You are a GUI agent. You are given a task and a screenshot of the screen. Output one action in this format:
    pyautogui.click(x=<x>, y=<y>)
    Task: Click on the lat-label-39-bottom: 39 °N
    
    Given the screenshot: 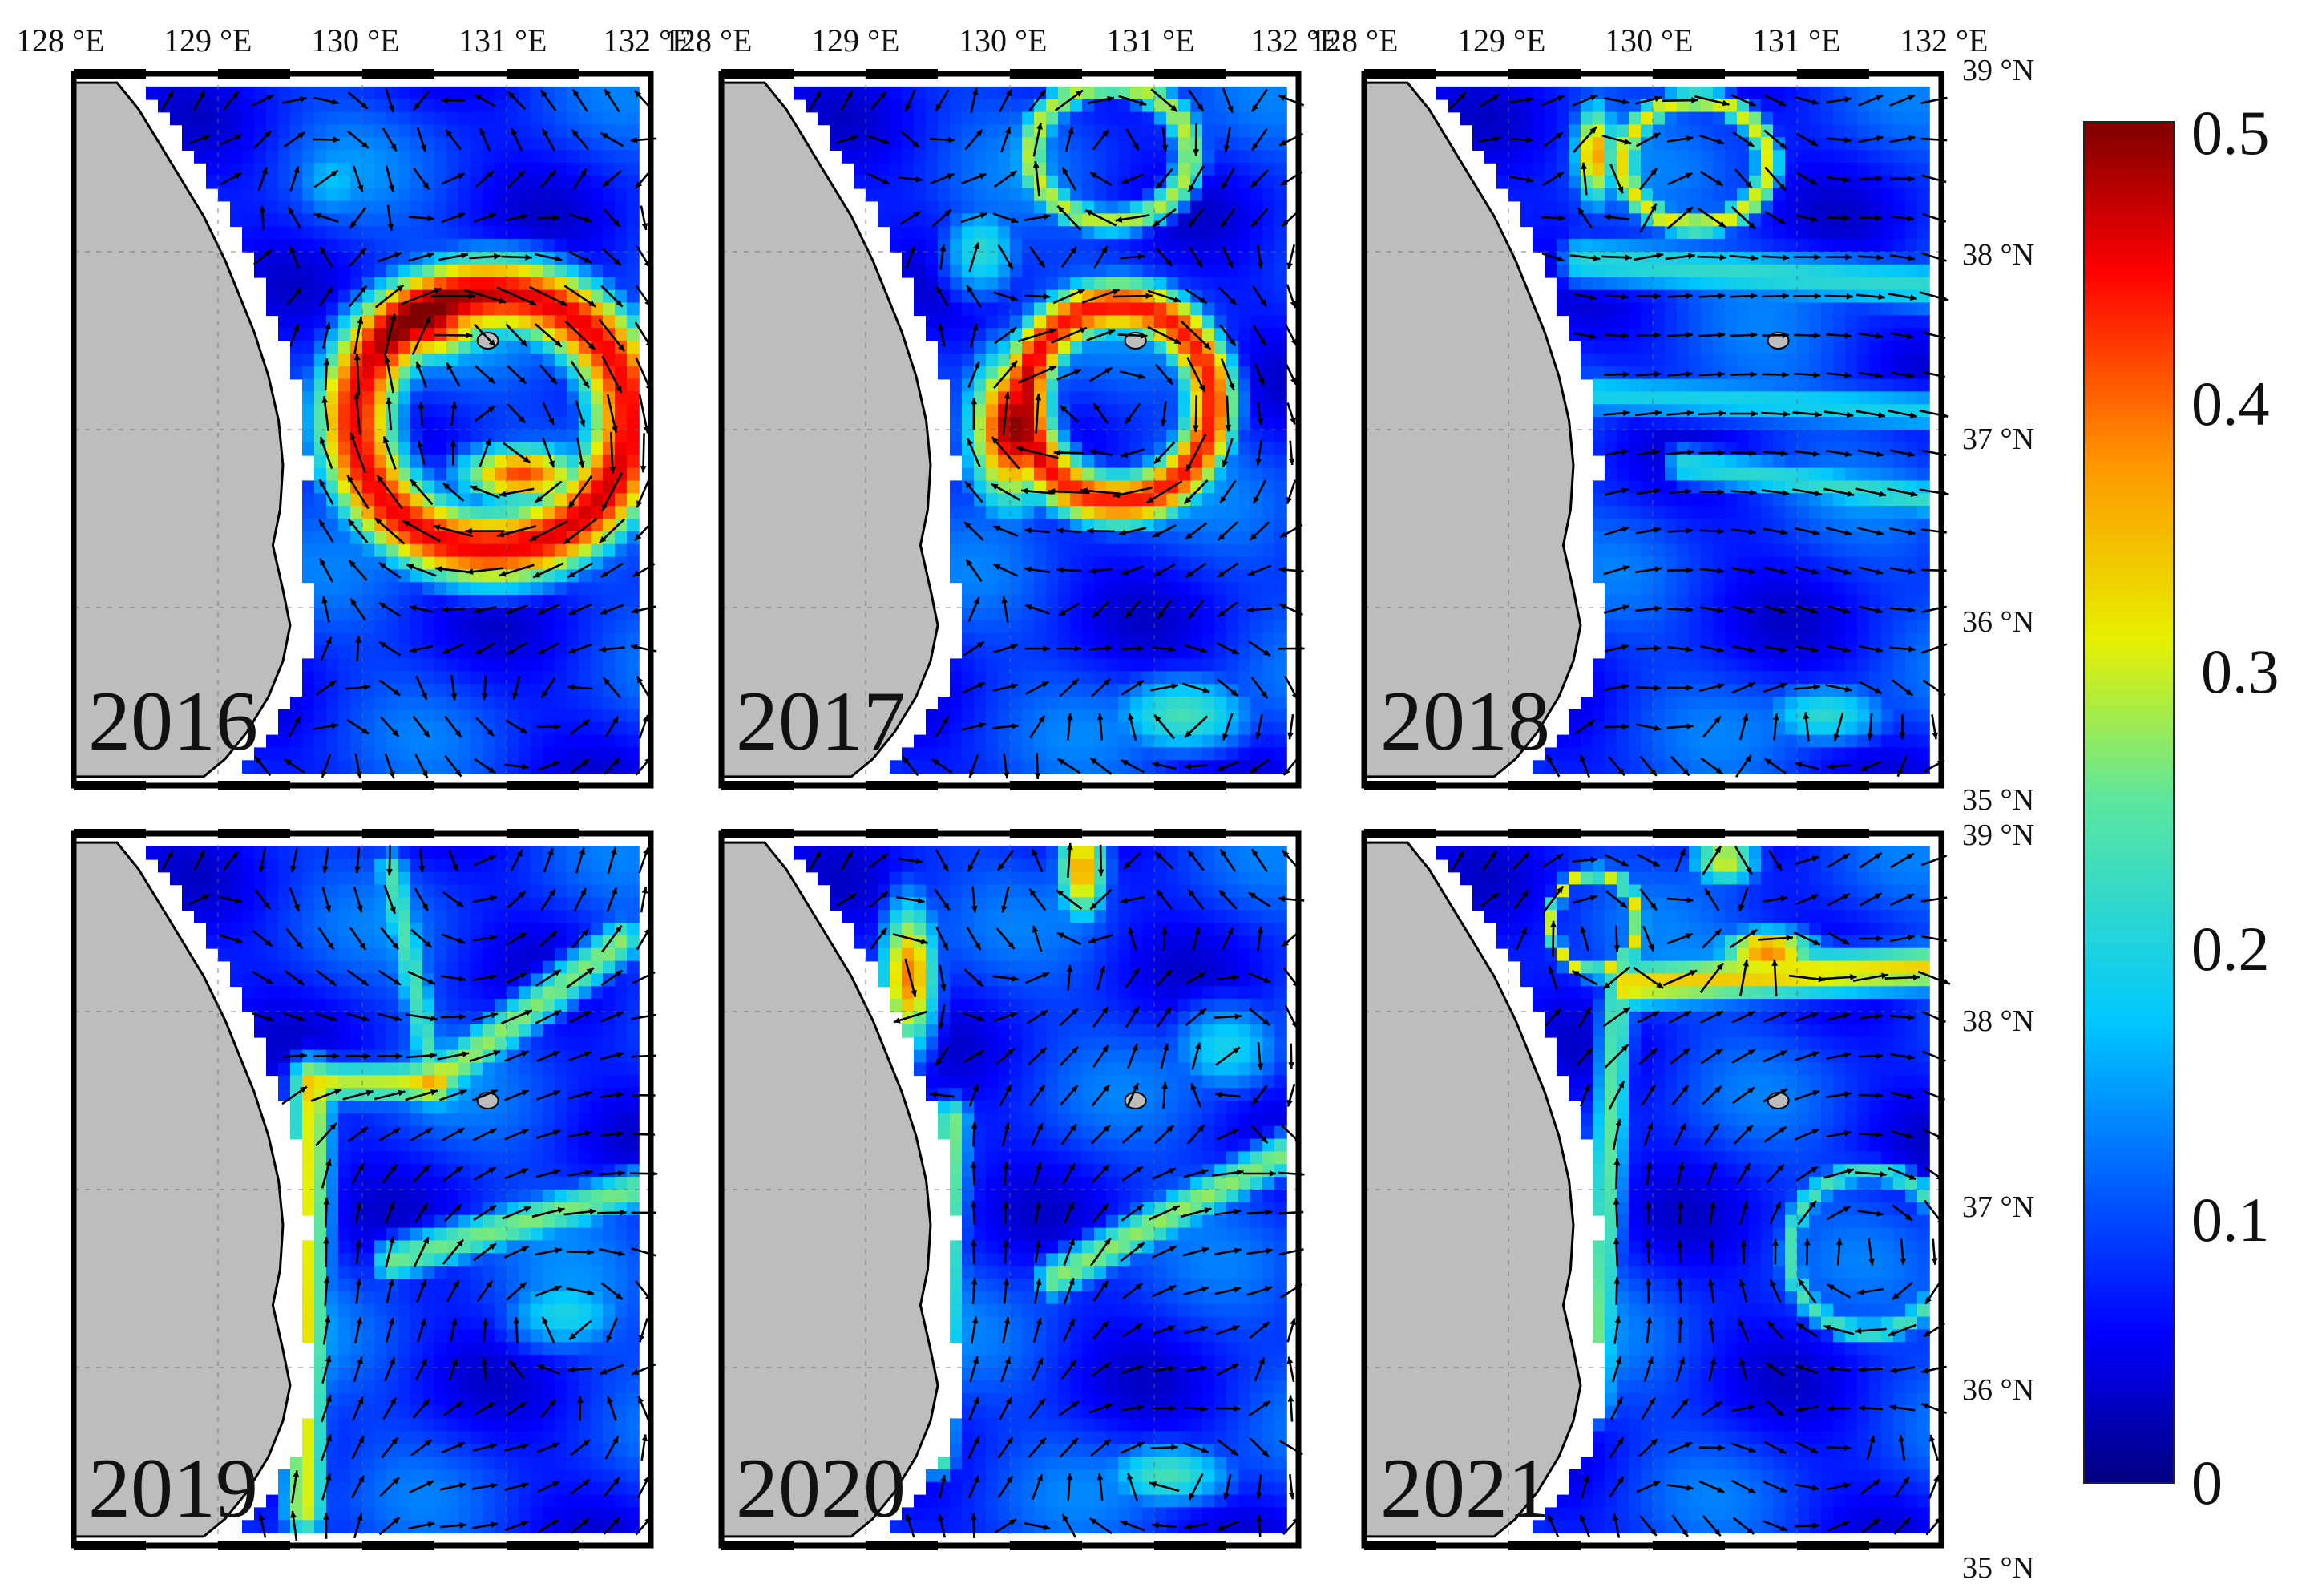 What is the action you would take?
    pyautogui.click(x=1998, y=835)
    